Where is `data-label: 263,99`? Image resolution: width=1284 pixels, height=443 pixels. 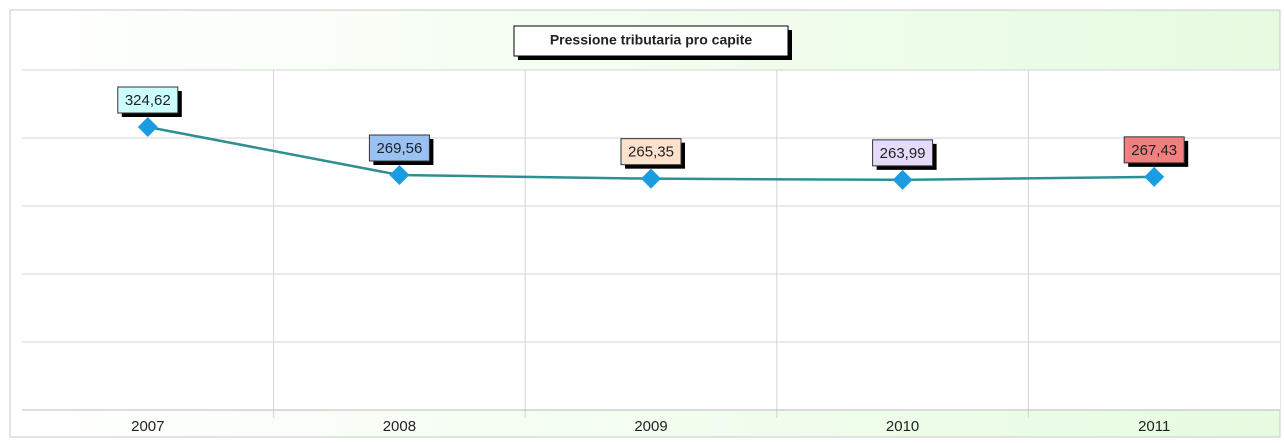 data-label: 263,99 is located at coordinates (903, 153).